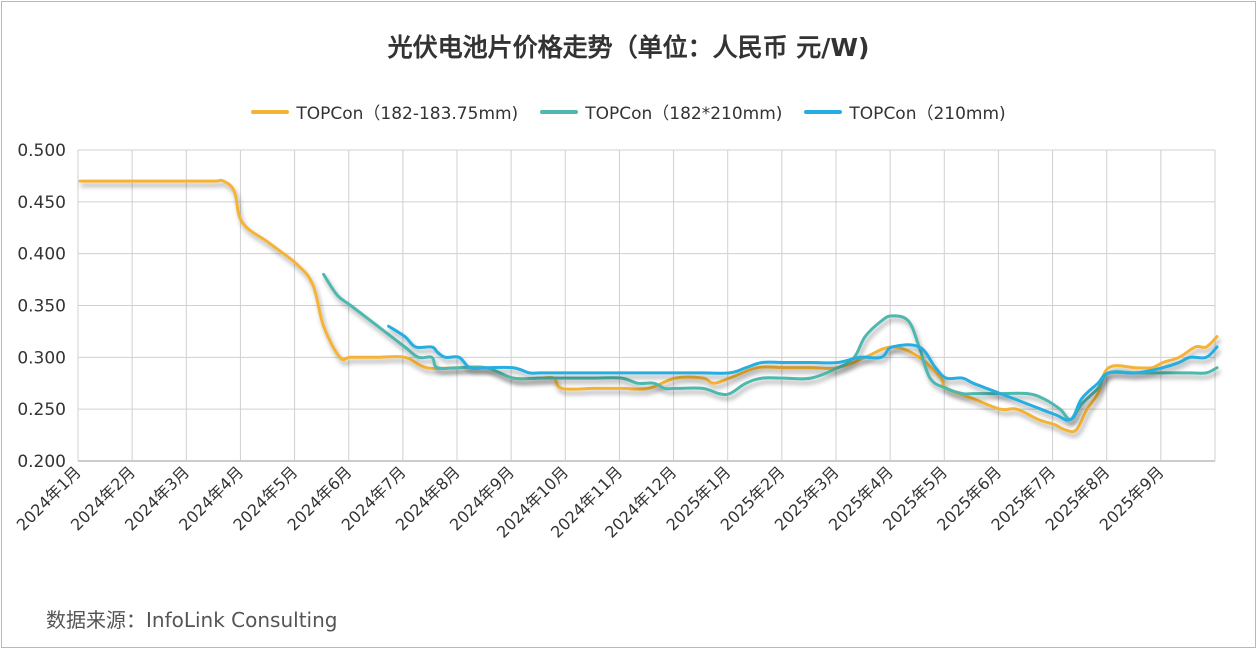 The width and height of the screenshot is (1257, 649). What do you see at coordinates (927, 114) in the screenshot?
I see `legend-label-series-3: TOPCon（210mm)` at bounding box center [927, 114].